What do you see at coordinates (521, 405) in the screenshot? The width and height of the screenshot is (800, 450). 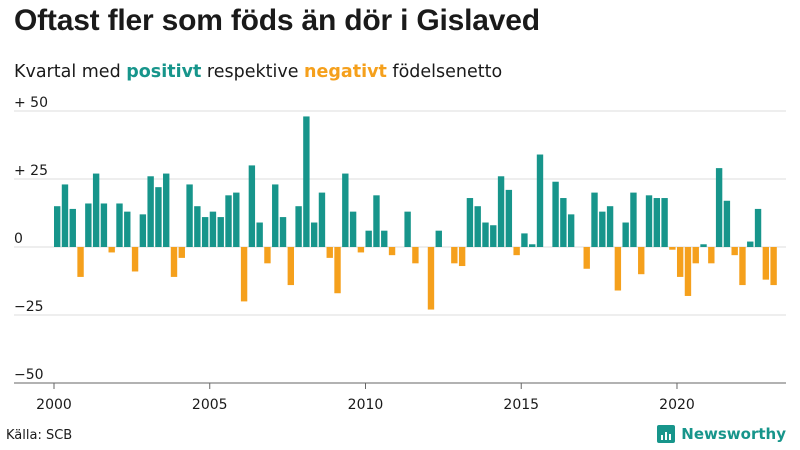 I see `x-tick-label: 2015` at bounding box center [521, 405].